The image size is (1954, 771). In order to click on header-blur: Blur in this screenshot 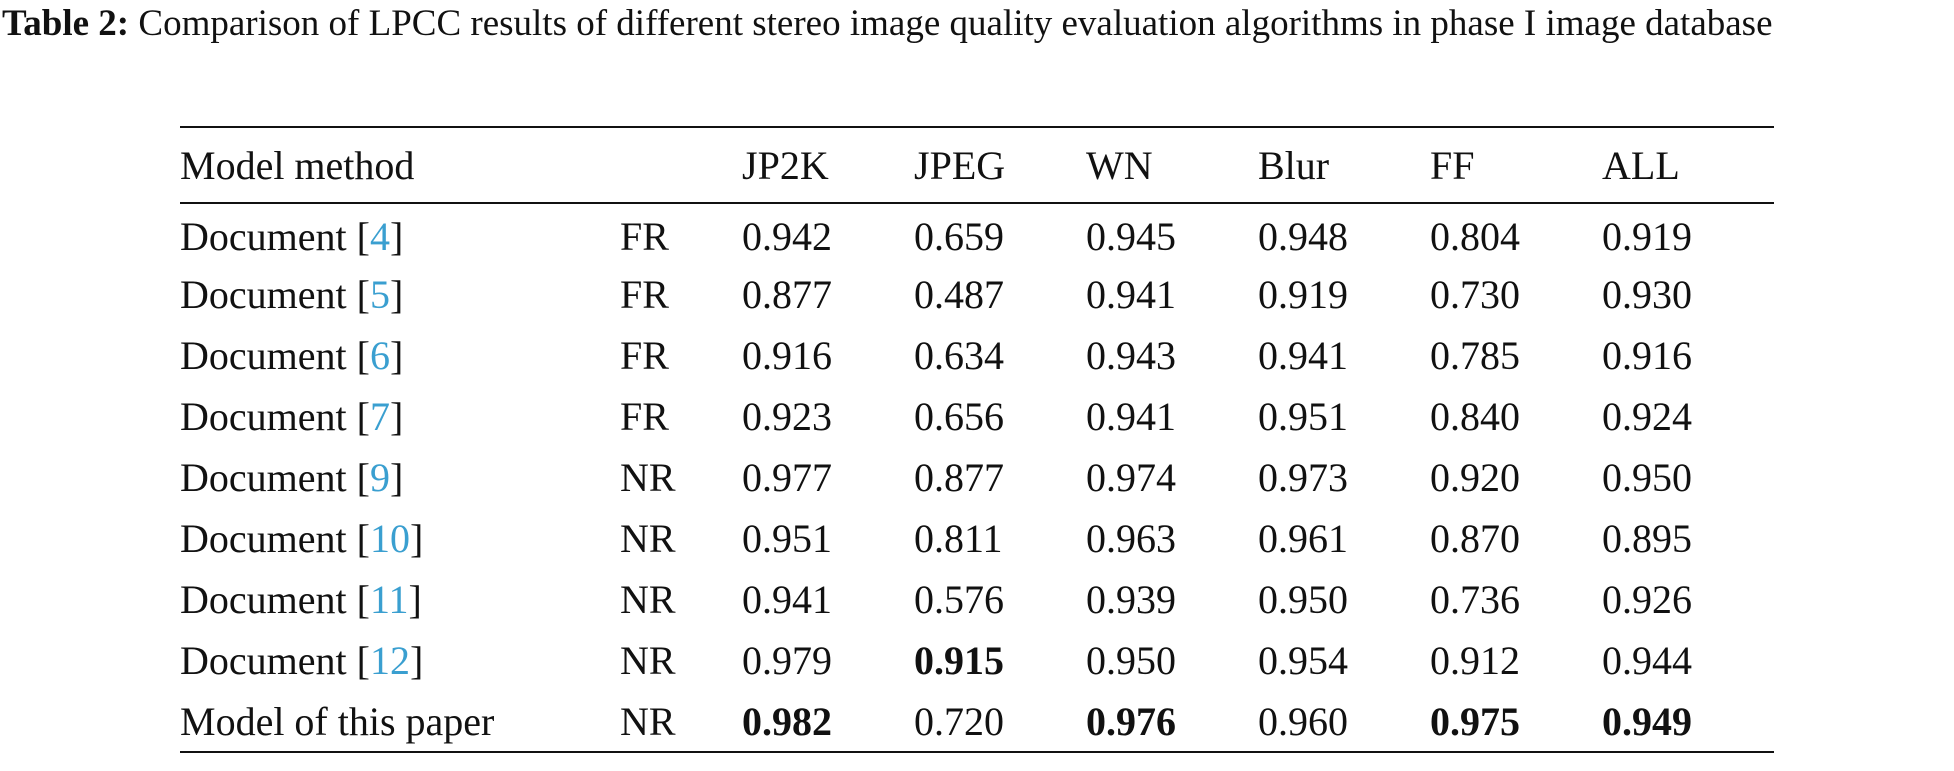, I will do `click(1344, 165)`.